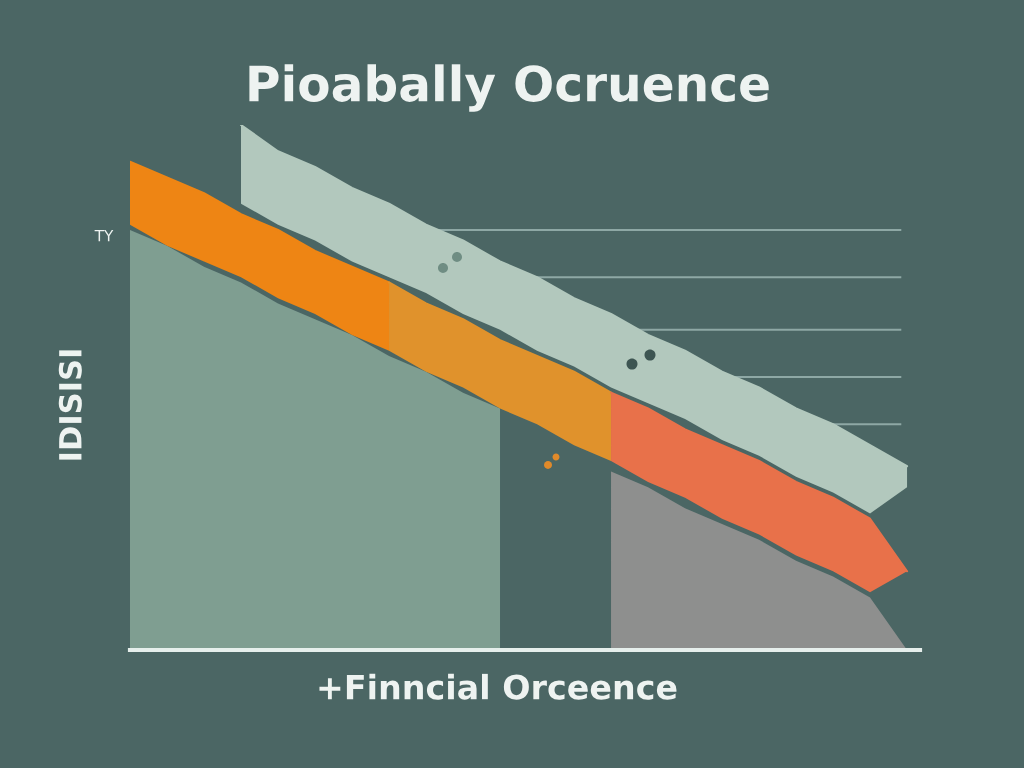 The image size is (1024, 768). I want to click on y-axis-title: IDISISI, so click(70, 405).